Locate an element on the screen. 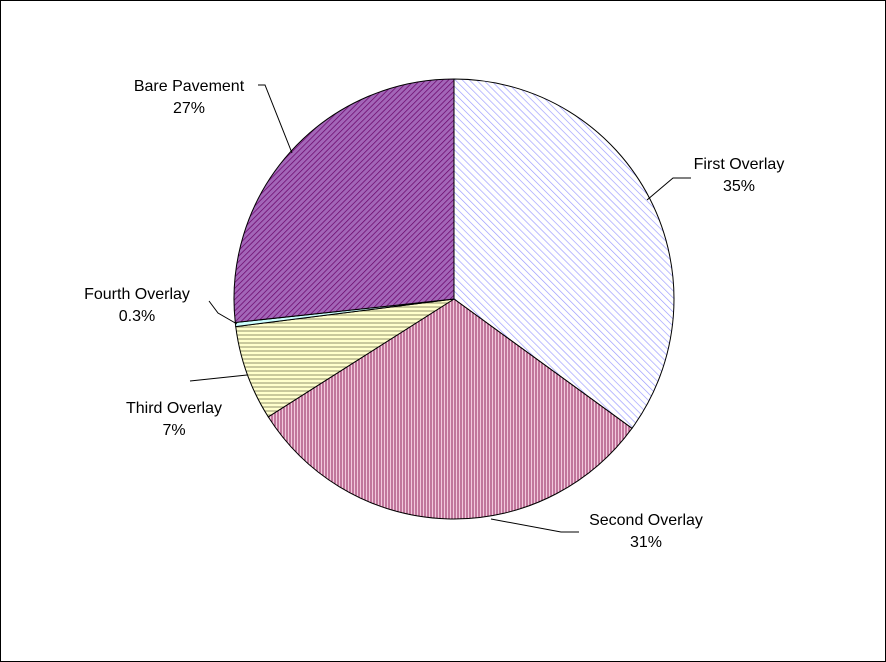 This screenshot has height=662, width=886. slice-percent-first-overlay: 35% is located at coordinates (739, 186).